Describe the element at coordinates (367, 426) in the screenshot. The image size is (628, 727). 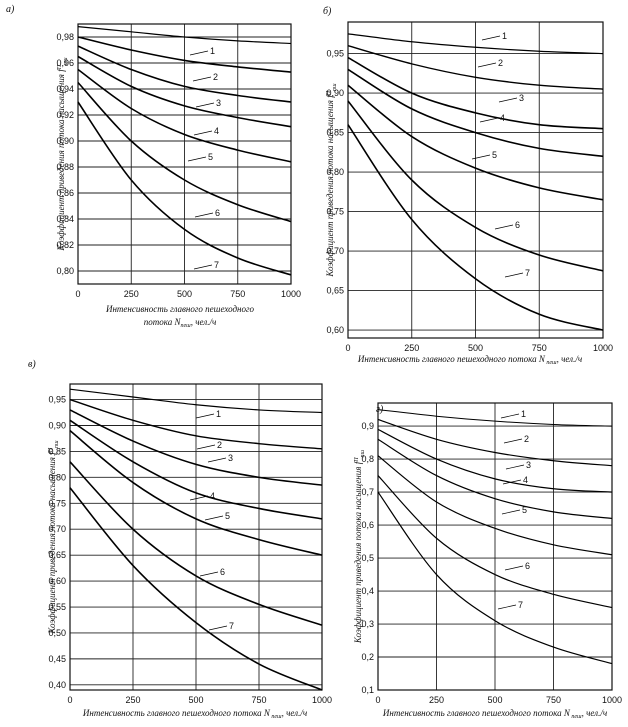
I see `y-tick-label: 0,9` at that location.